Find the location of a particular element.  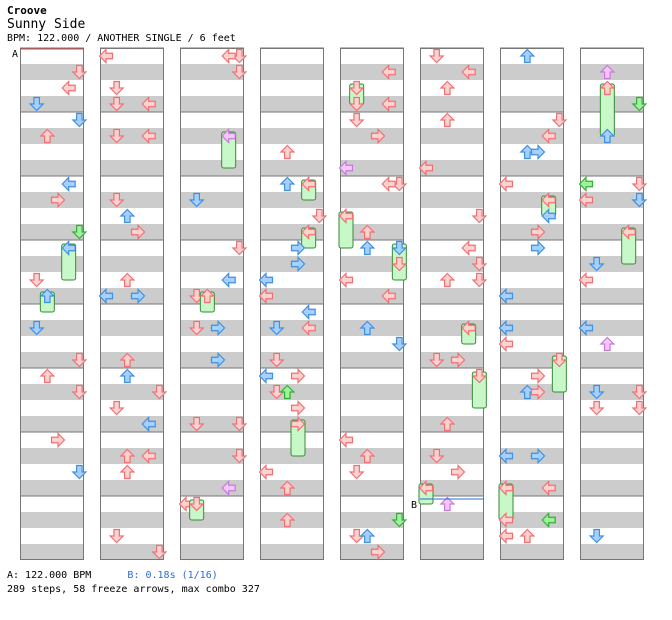

song-title: Sunny Side is located at coordinates (46, 24).